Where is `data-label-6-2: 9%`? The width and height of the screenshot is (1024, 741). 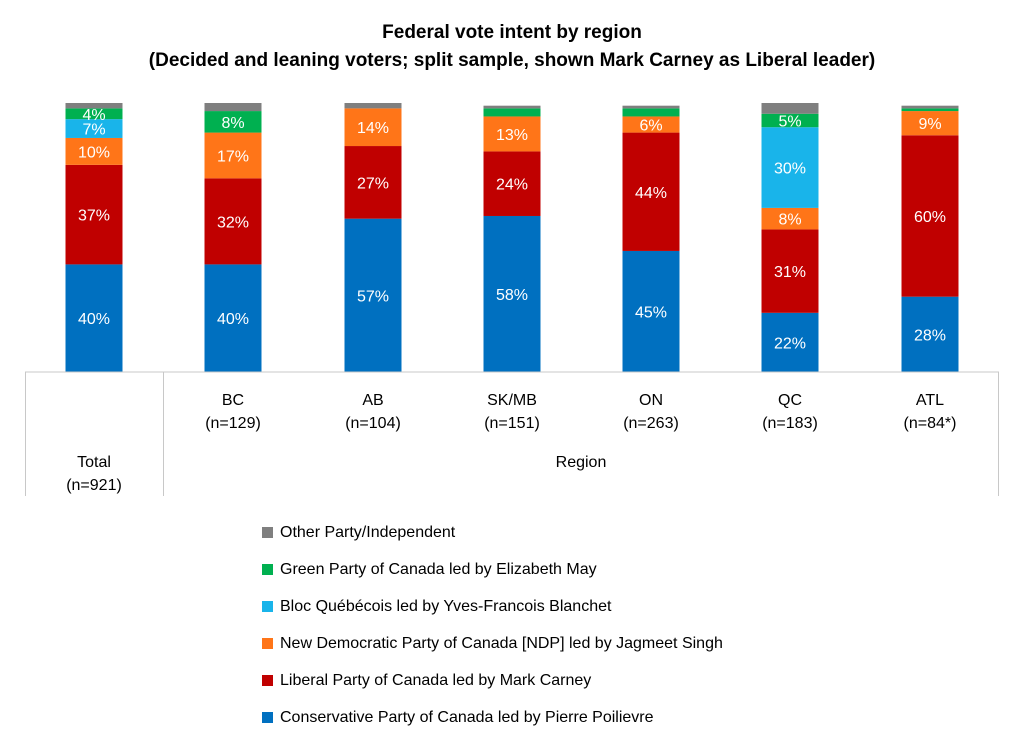 data-label-6-2: 9% is located at coordinates (929, 124).